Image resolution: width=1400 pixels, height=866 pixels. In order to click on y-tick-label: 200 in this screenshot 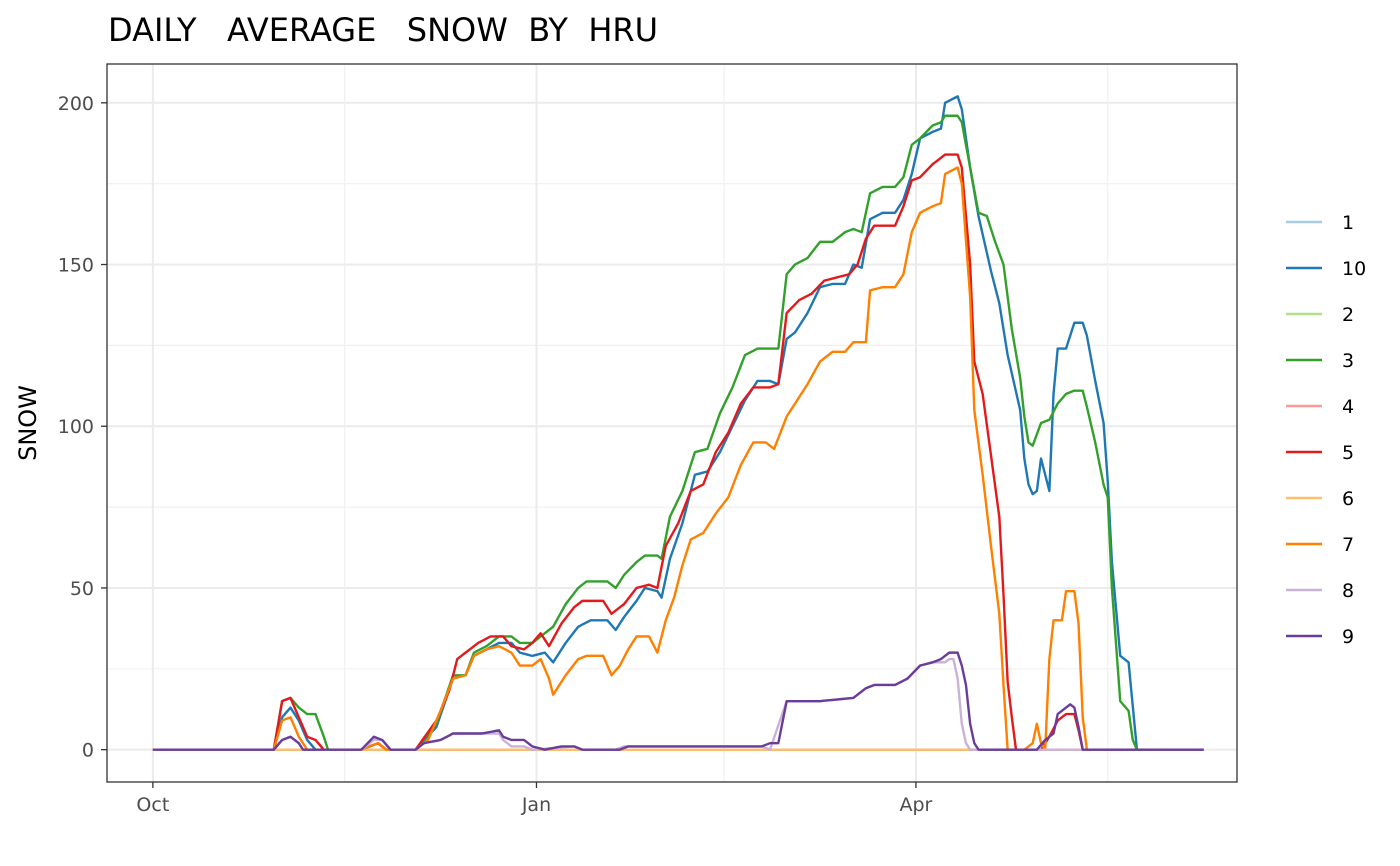, I will do `click(76, 104)`.